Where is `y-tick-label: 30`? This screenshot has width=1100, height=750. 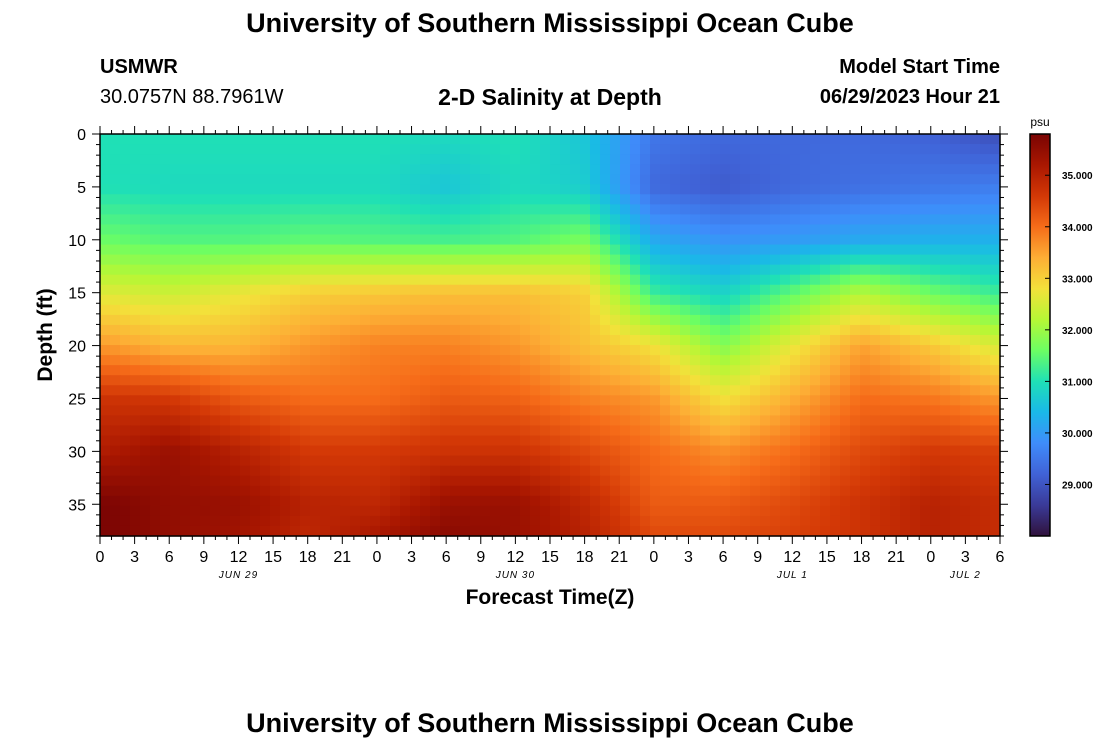
y-tick-label: 30 is located at coordinates (77, 452).